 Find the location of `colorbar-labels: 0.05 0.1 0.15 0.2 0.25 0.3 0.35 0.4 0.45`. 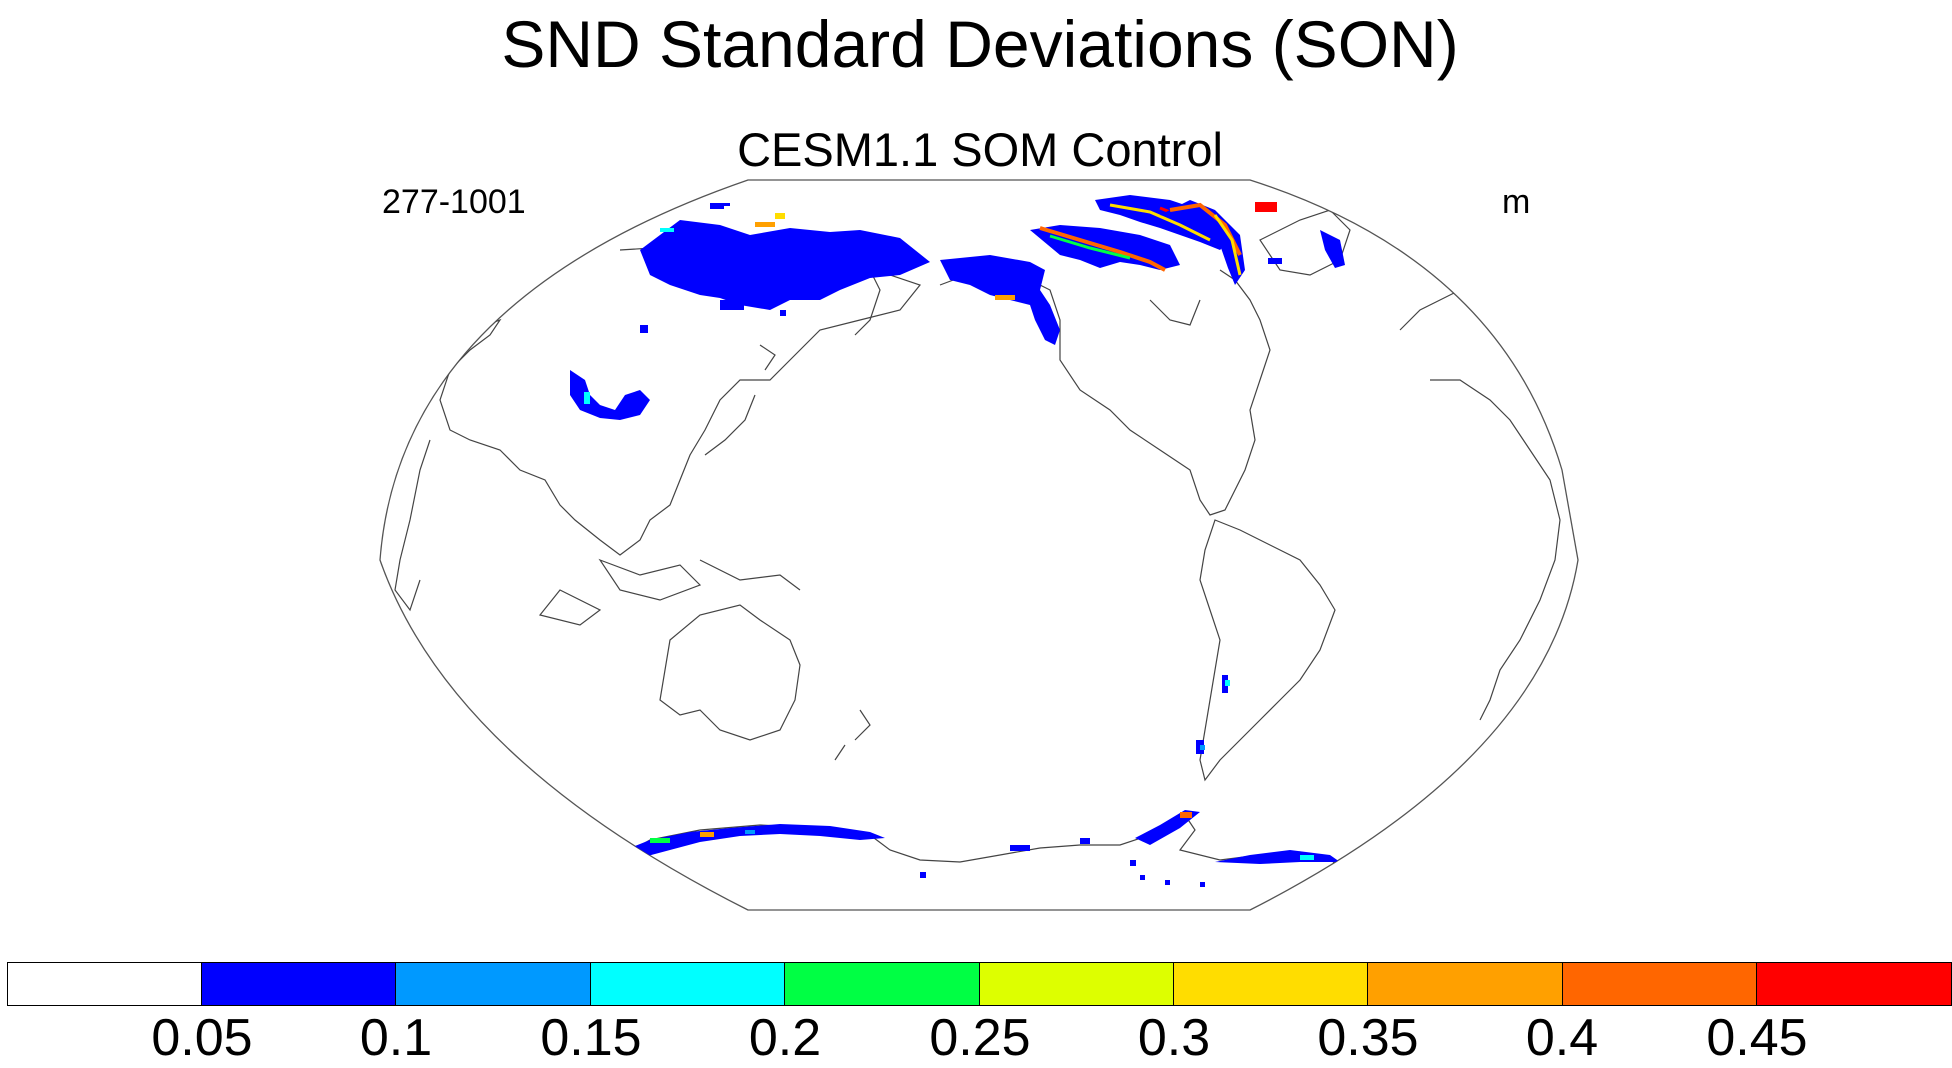

colorbar-labels: 0.05 0.1 0.15 0.2 0.25 0.3 0.35 0.4 0.45 is located at coordinates (976, 1038).